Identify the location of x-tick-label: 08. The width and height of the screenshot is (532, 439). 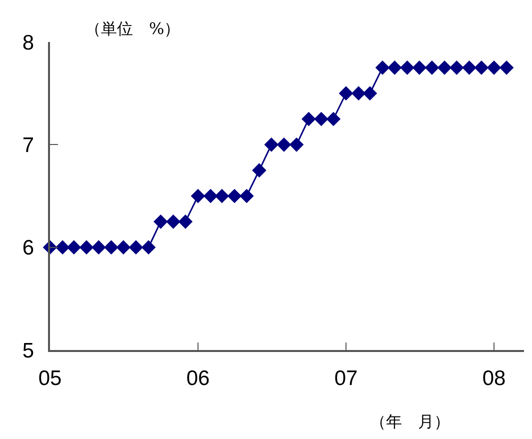
(494, 378).